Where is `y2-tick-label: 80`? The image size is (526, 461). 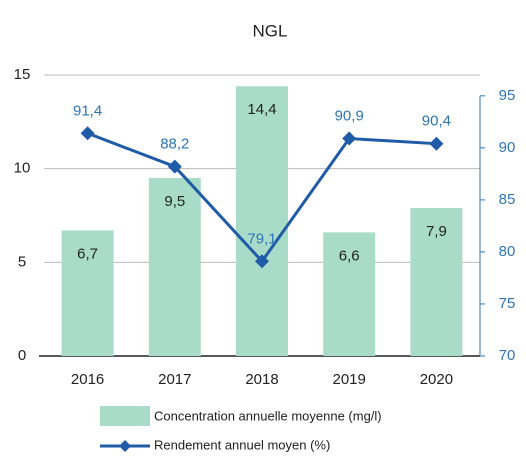
y2-tick-label: 80 is located at coordinates (507, 251).